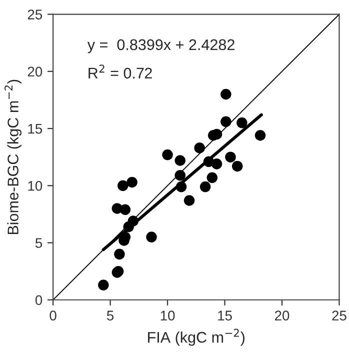 The width and height of the screenshot is (349, 357). Describe the element at coordinates (53, 315) in the screenshot. I see `x-tick-label: 0` at that location.